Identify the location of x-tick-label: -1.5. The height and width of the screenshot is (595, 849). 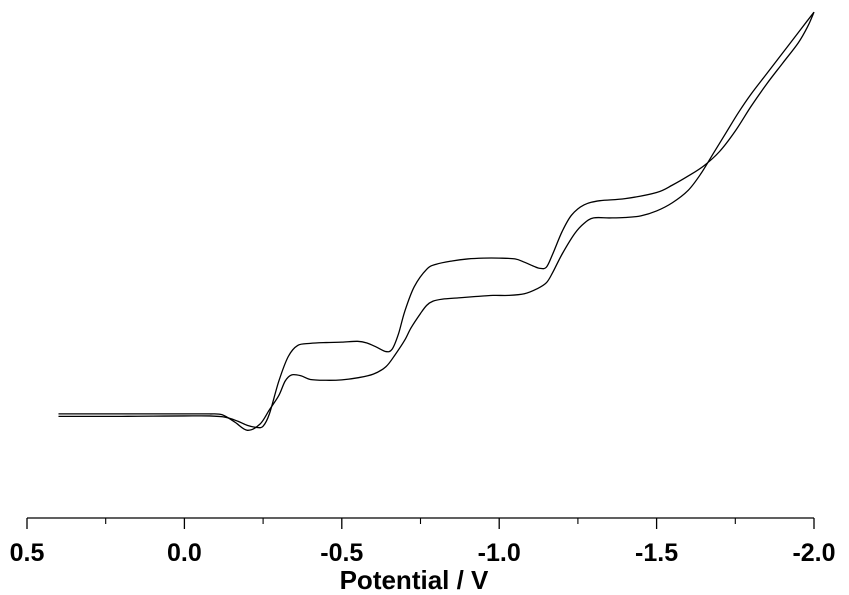
(656, 553).